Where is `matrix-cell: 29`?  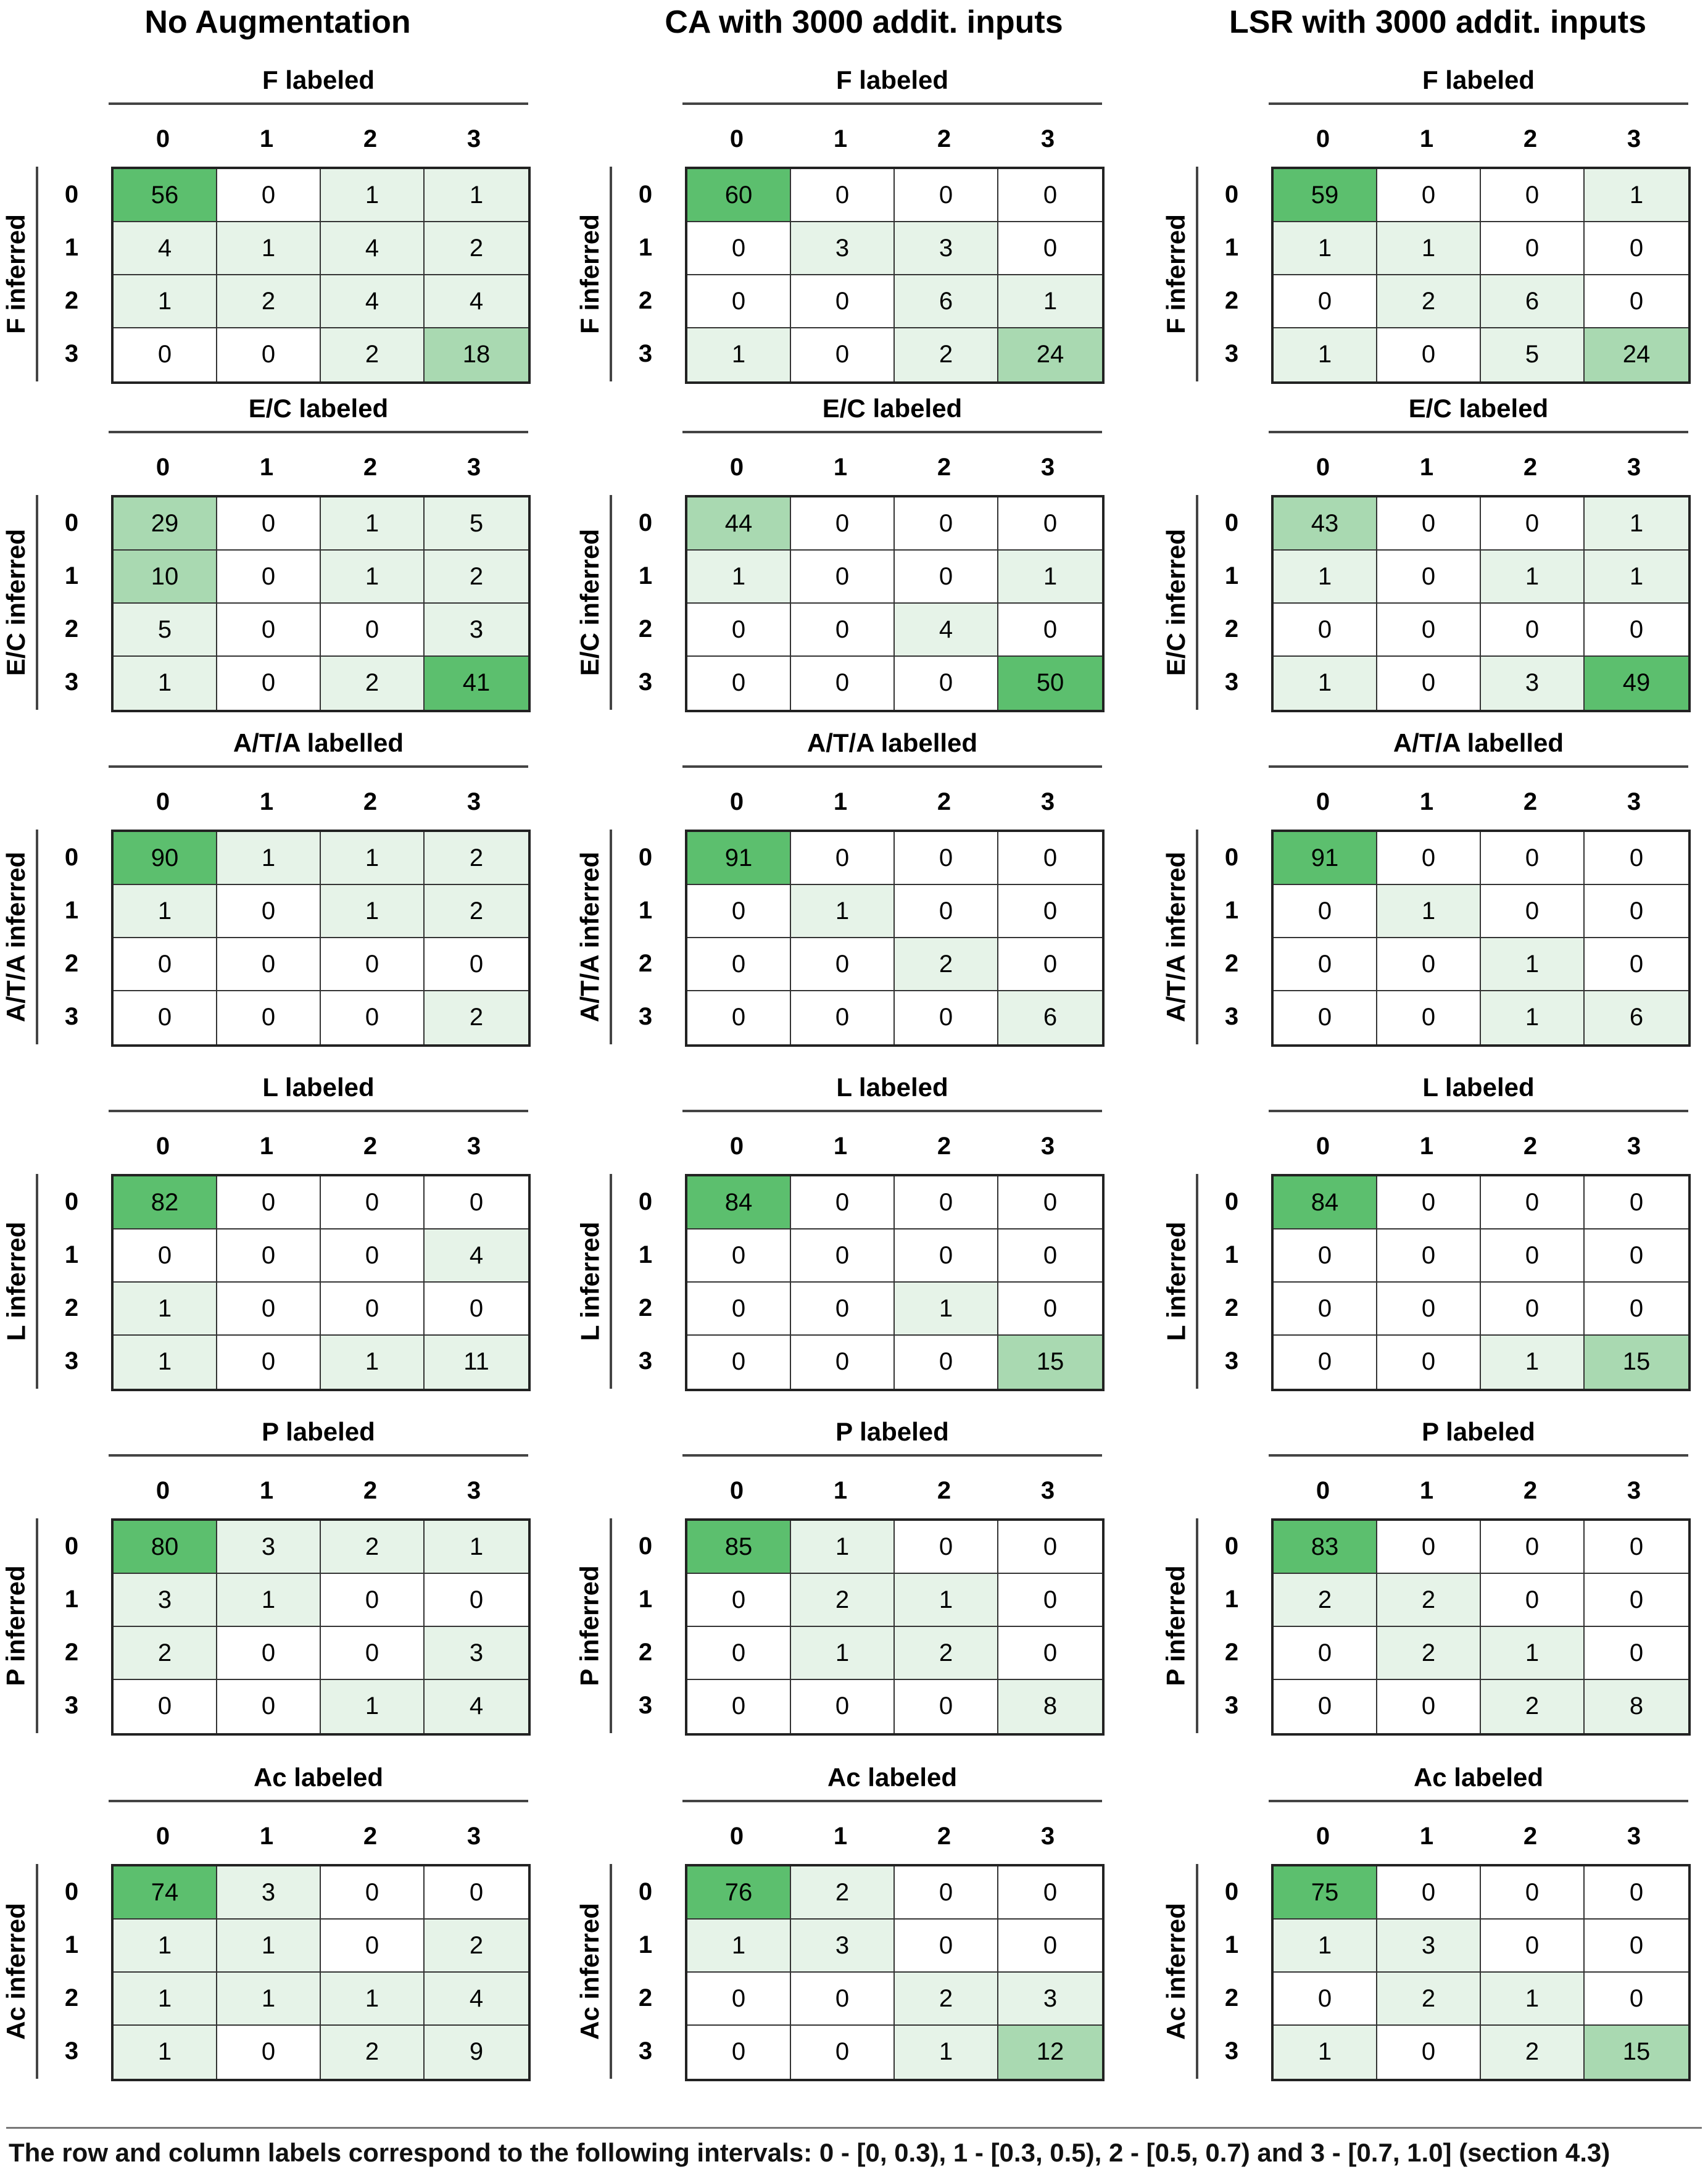 matrix-cell: 29 is located at coordinates (165, 524).